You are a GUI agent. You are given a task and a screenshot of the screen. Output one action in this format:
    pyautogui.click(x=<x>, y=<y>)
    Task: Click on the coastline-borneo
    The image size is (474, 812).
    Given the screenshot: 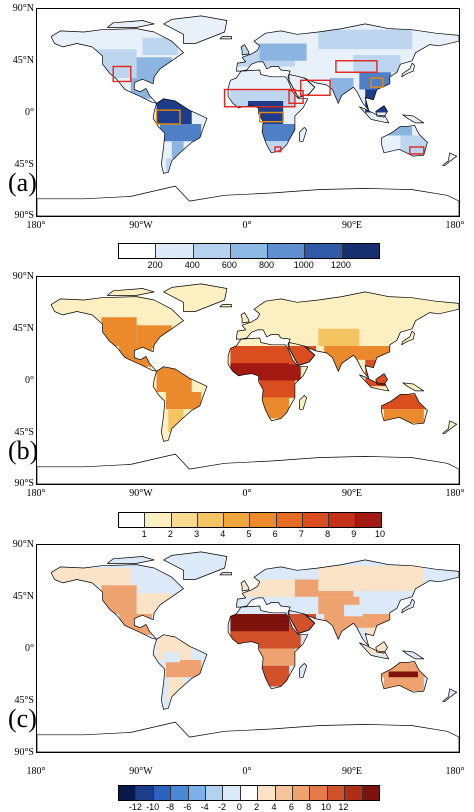 What is the action you would take?
    pyautogui.click(x=381, y=647)
    